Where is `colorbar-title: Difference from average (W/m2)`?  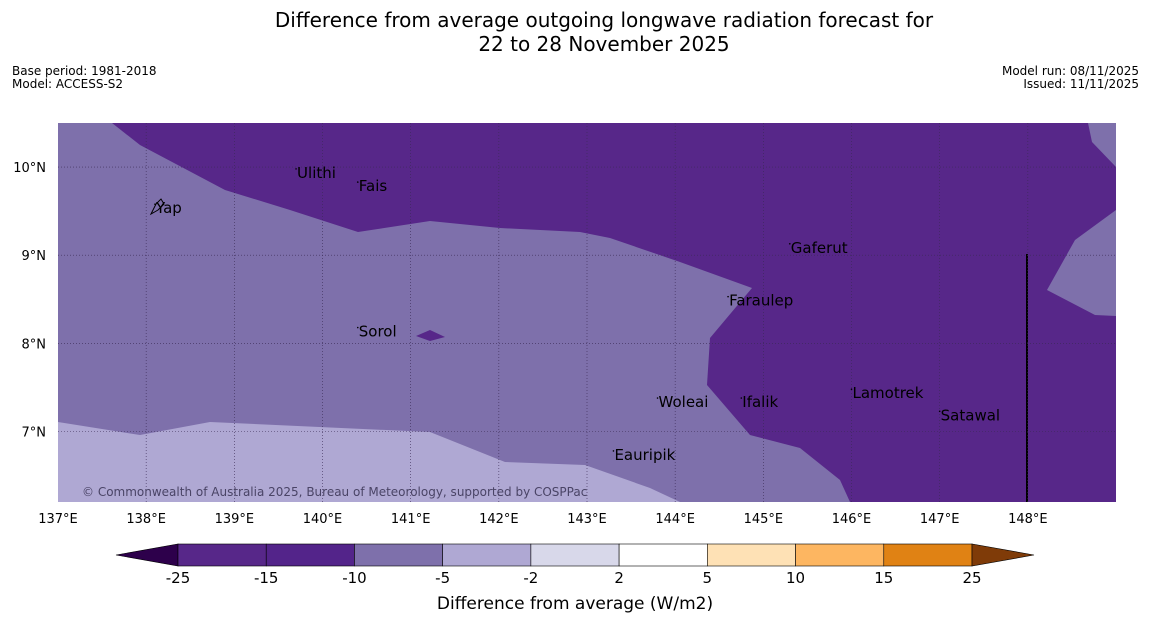 colorbar-title: Difference from average (W/m2) is located at coordinates (575, 604).